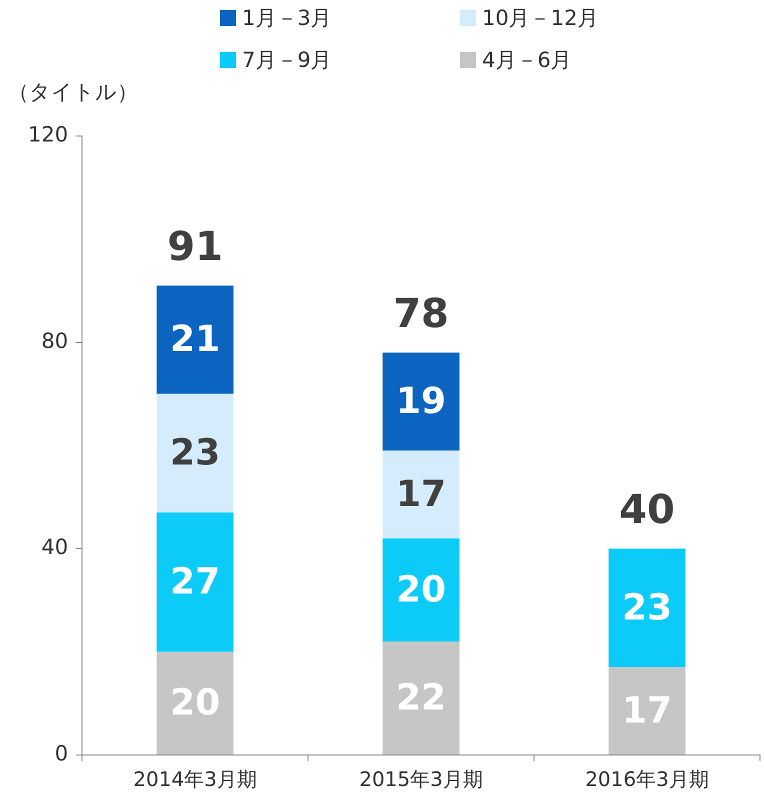  What do you see at coordinates (54, 547) in the screenshot?
I see `y-tick-label: 40` at bounding box center [54, 547].